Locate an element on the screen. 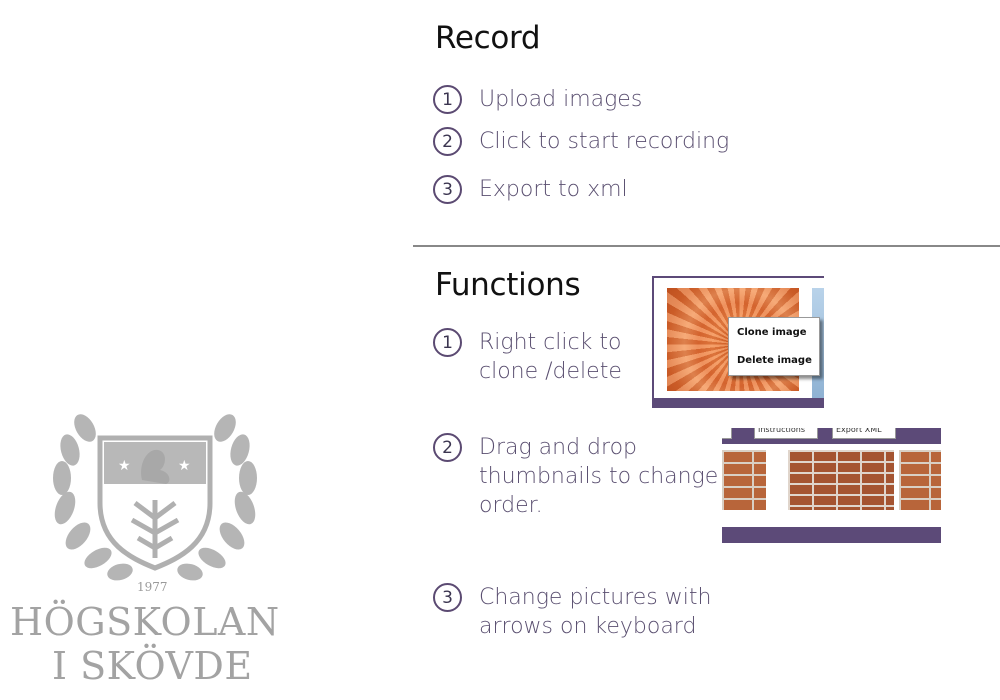  context-menu: Clone image Delete image is located at coordinates (774, 346).